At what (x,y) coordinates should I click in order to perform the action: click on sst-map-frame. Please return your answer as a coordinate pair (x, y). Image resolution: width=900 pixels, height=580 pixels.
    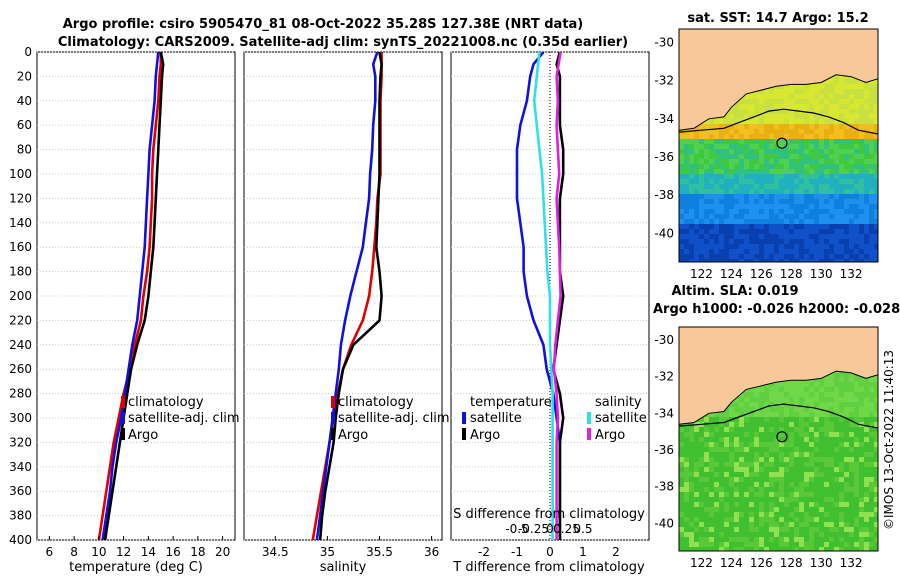
    Looking at the image, I should click on (778, 145).